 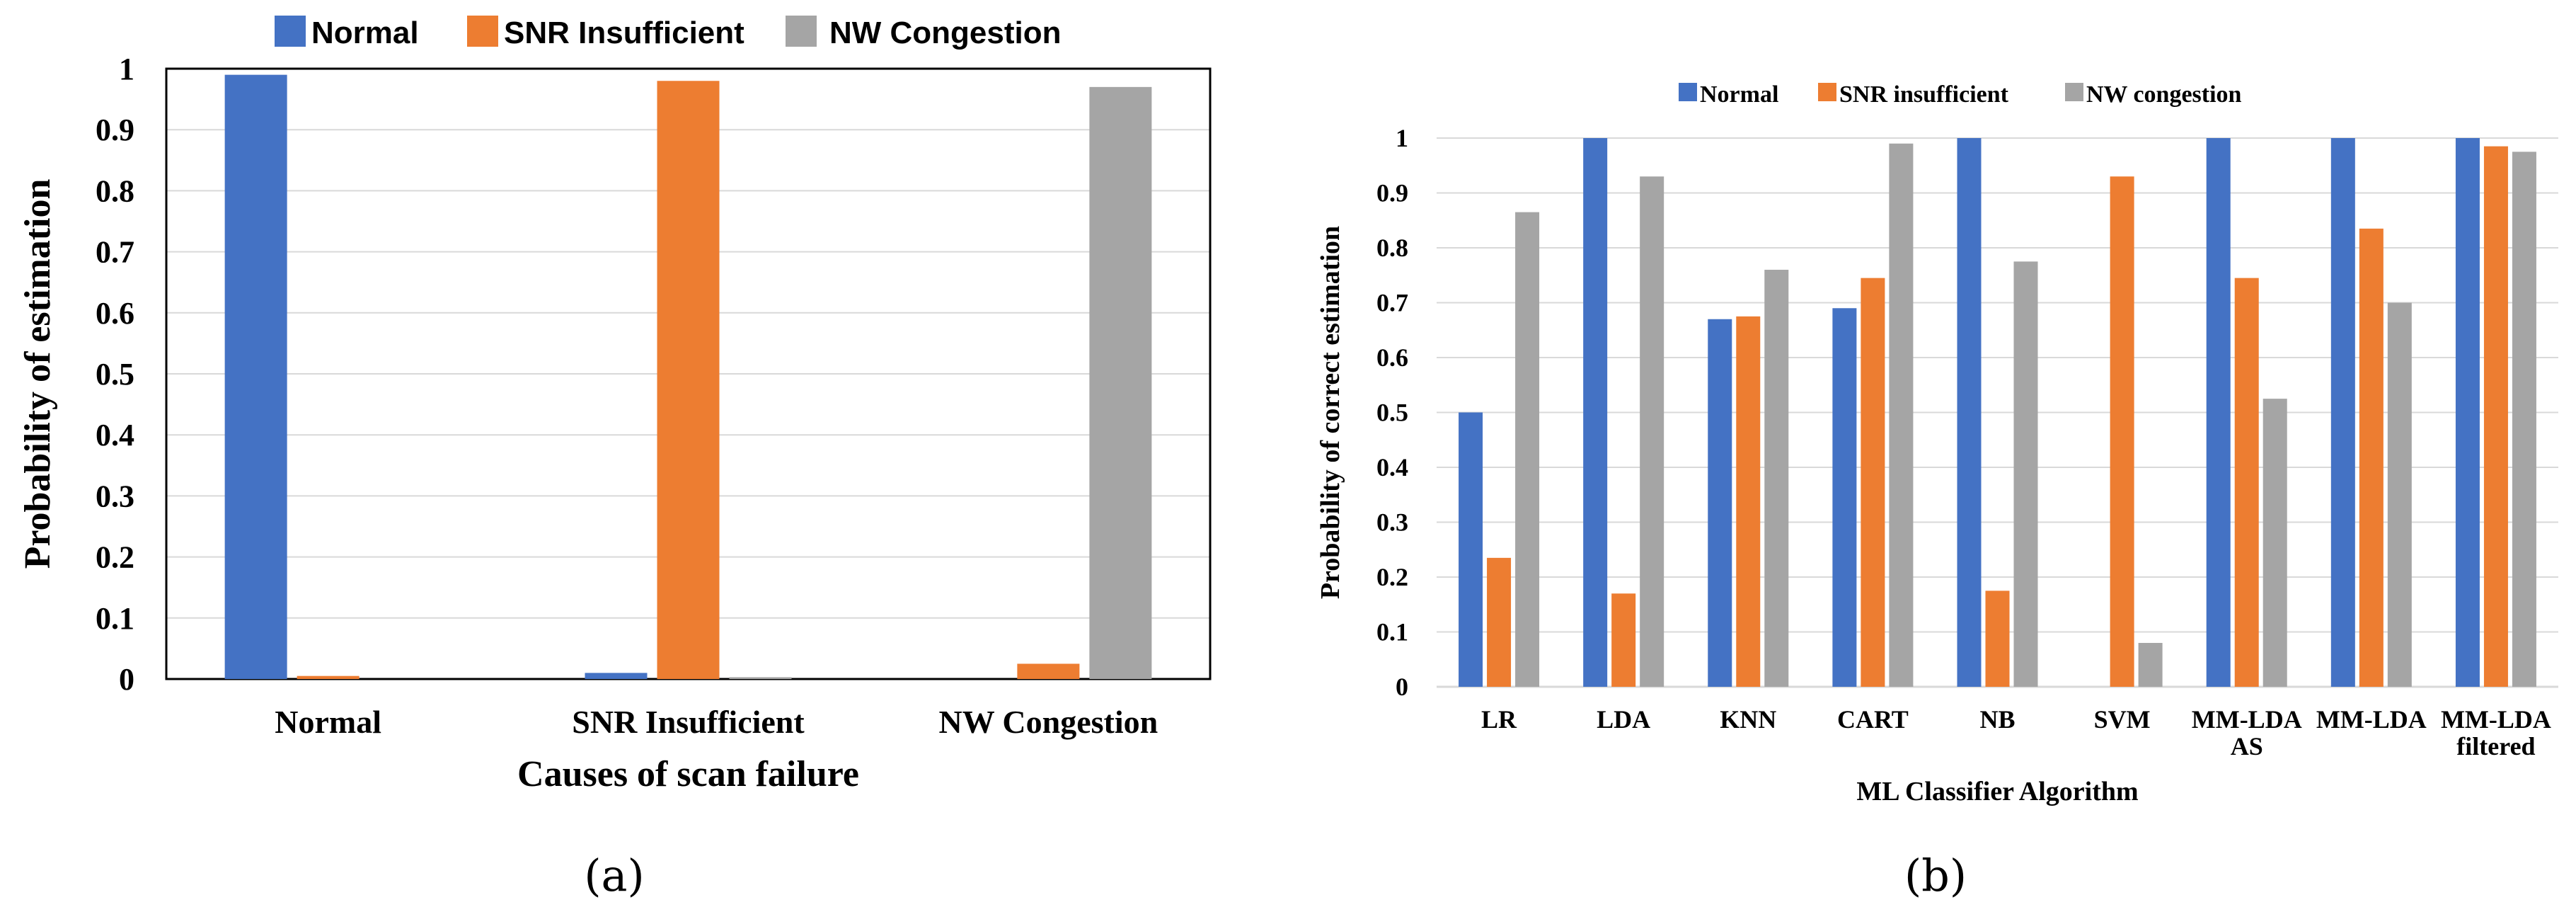 I want to click on x-category-label: MM-LDA filtered, so click(x=2496, y=733).